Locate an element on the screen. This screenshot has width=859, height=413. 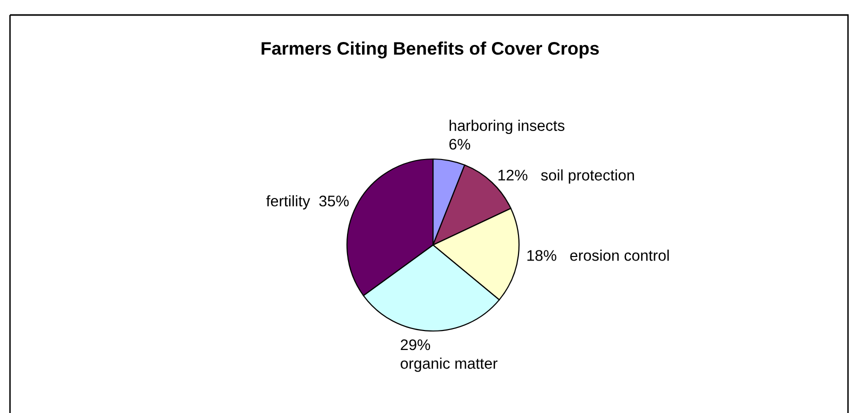
data-label: 6% is located at coordinates (459, 144).